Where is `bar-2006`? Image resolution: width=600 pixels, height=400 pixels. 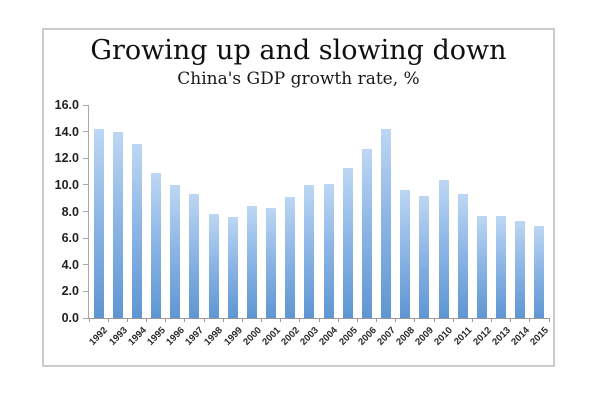 bar-2006 is located at coordinates (366, 233).